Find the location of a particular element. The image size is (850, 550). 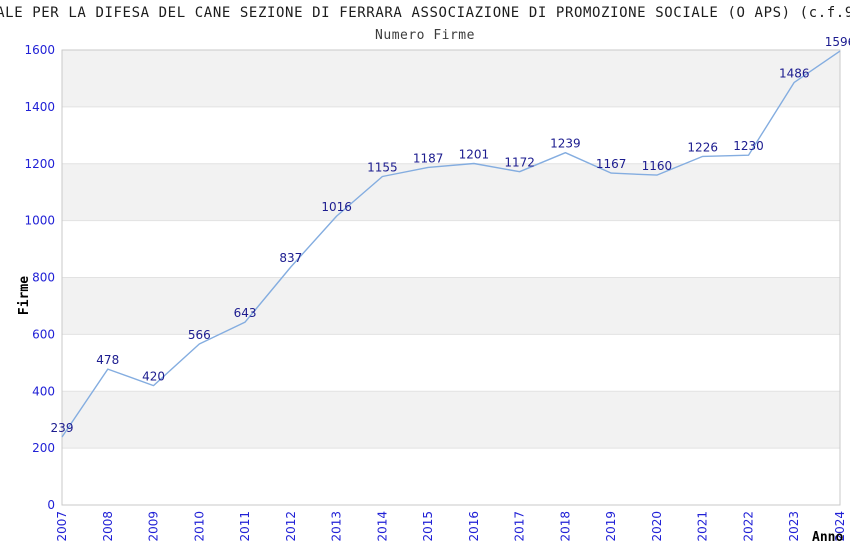

chart-subtitle: Numero Firme is located at coordinates (425, 35).